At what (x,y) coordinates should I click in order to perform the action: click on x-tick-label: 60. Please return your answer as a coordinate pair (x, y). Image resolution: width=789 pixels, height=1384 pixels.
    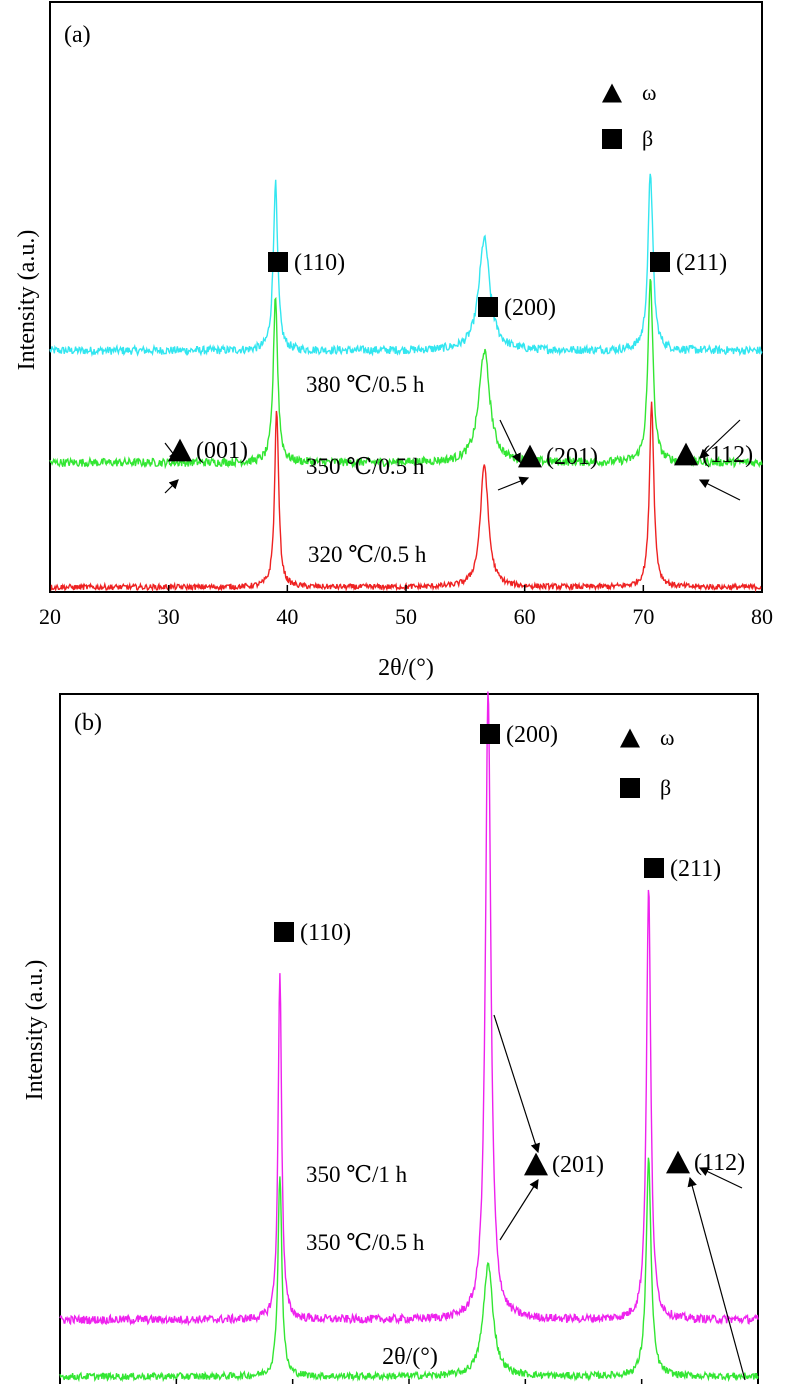
    Looking at the image, I should click on (525, 616).